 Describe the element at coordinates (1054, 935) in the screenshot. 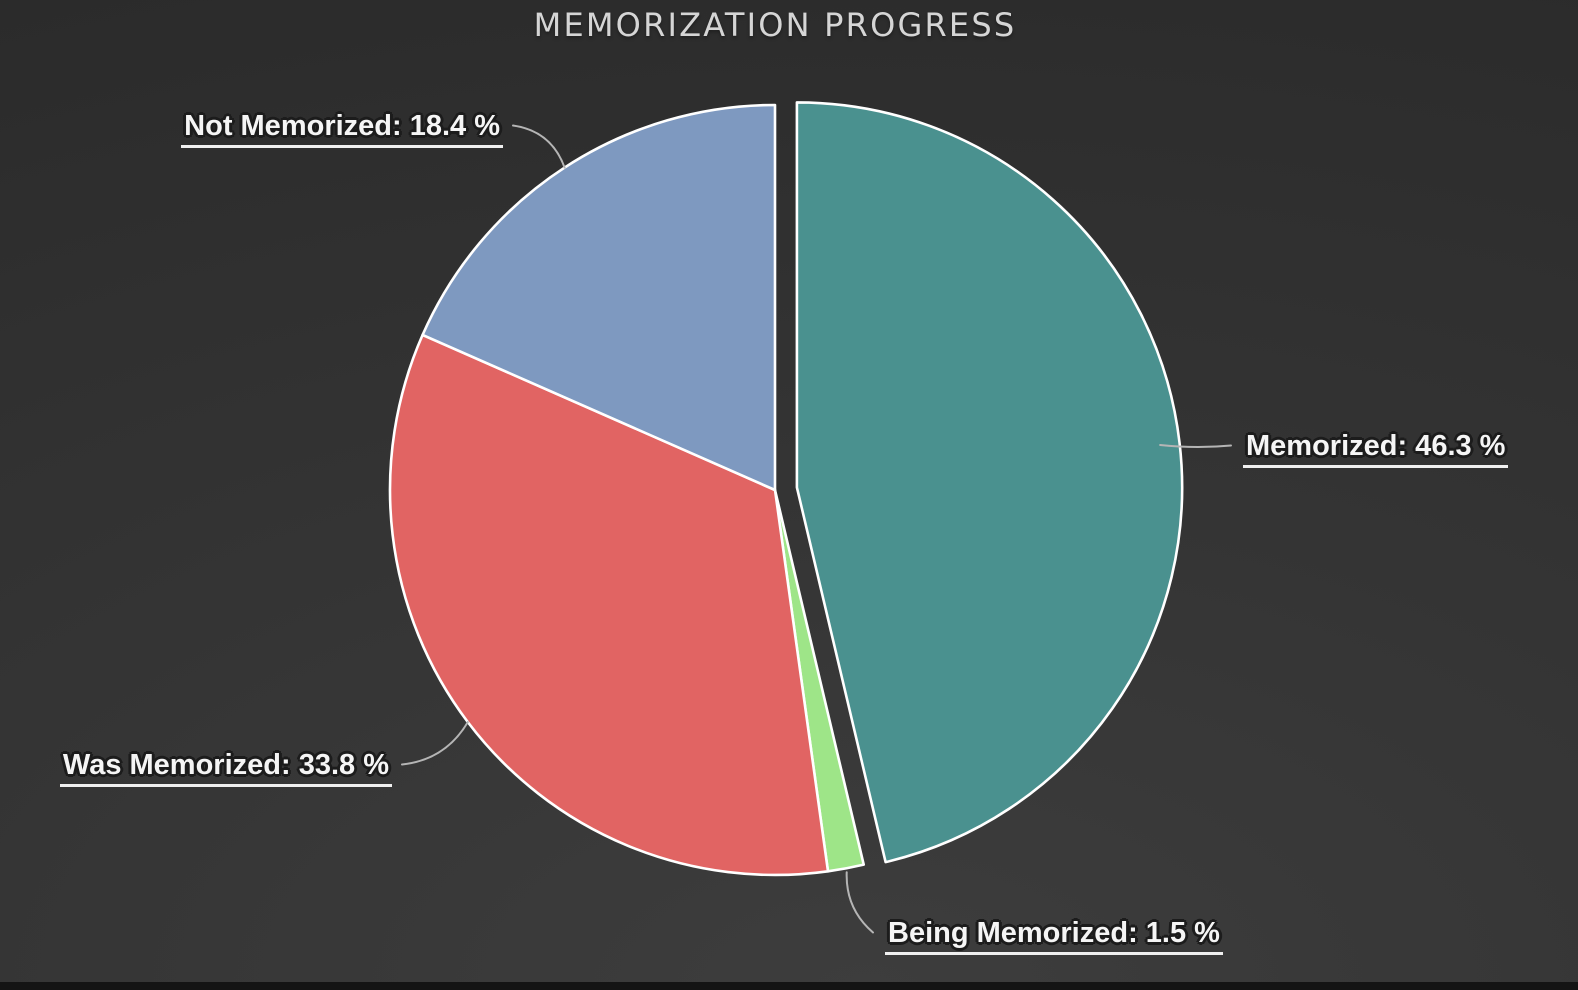

I see `pie-label-being-memorized: Being Memorized: 1.5 %` at that location.